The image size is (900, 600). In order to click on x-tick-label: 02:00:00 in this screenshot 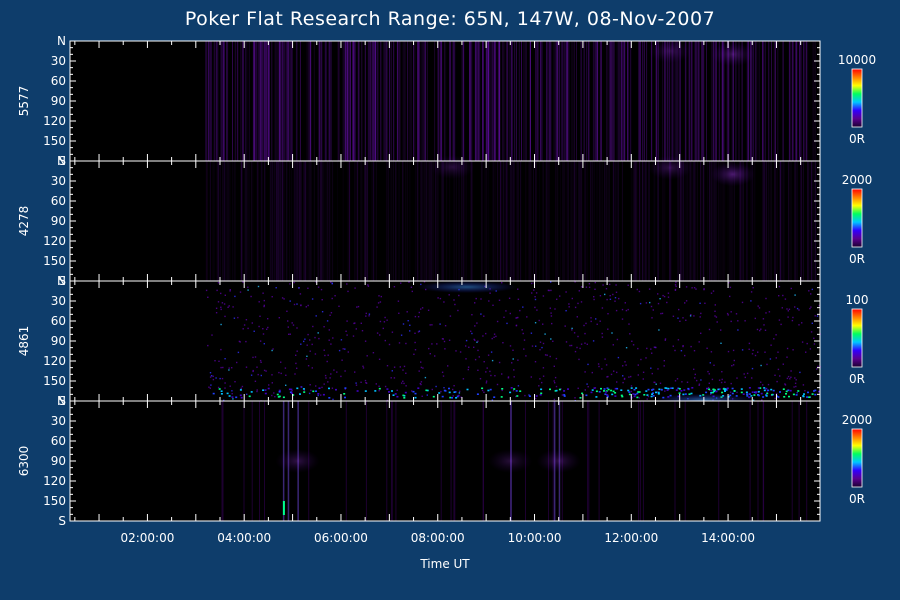, I will do `click(147, 538)`.